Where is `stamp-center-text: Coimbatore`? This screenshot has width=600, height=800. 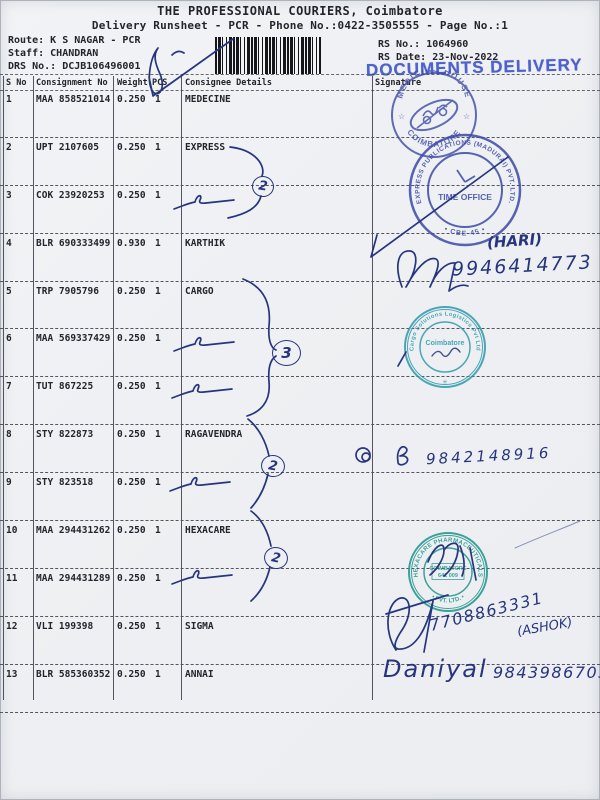 stamp-center-text: Coimbatore is located at coordinates (445, 343).